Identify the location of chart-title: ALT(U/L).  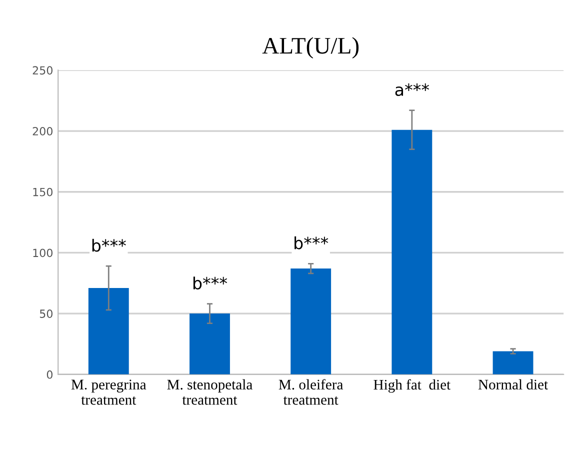
(310, 48).